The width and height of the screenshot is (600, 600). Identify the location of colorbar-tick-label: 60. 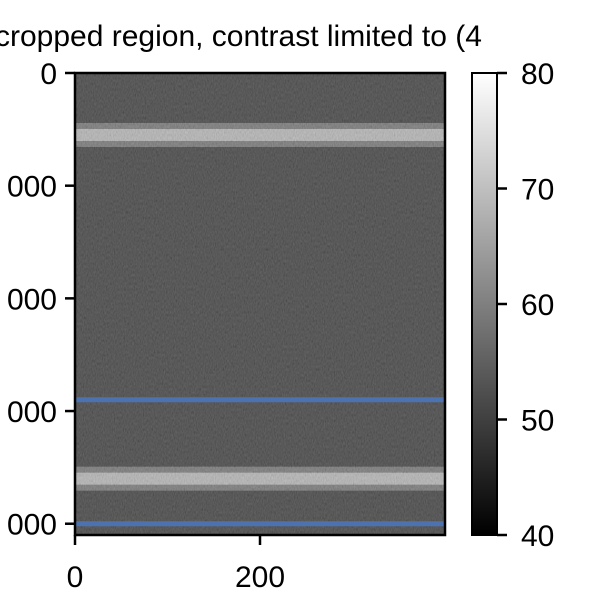
(537, 305).